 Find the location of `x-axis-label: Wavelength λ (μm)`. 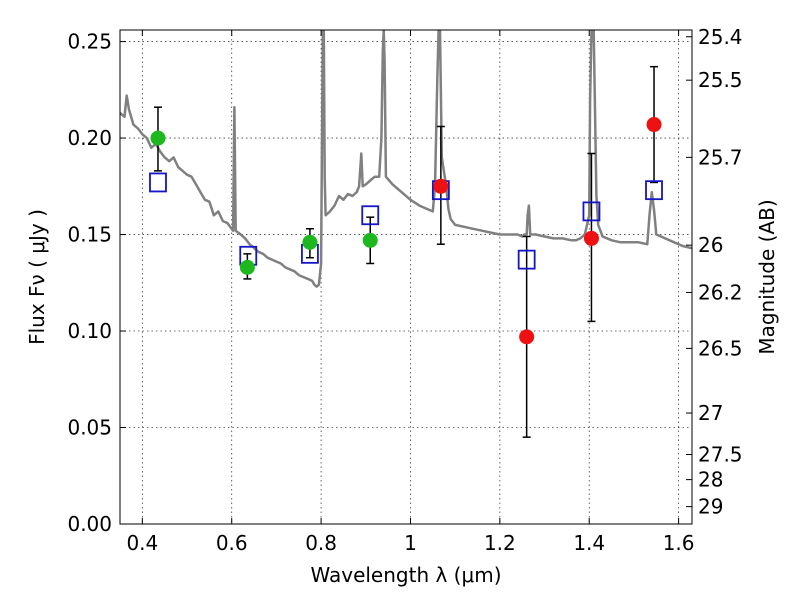

x-axis-label: Wavelength λ (μm) is located at coordinates (405, 575).